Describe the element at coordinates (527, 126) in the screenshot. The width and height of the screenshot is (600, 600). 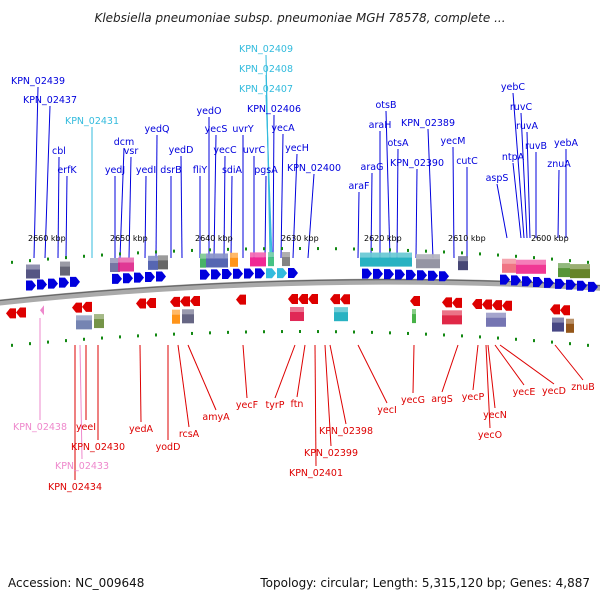
I see `gene-label: ruvA` at that location.